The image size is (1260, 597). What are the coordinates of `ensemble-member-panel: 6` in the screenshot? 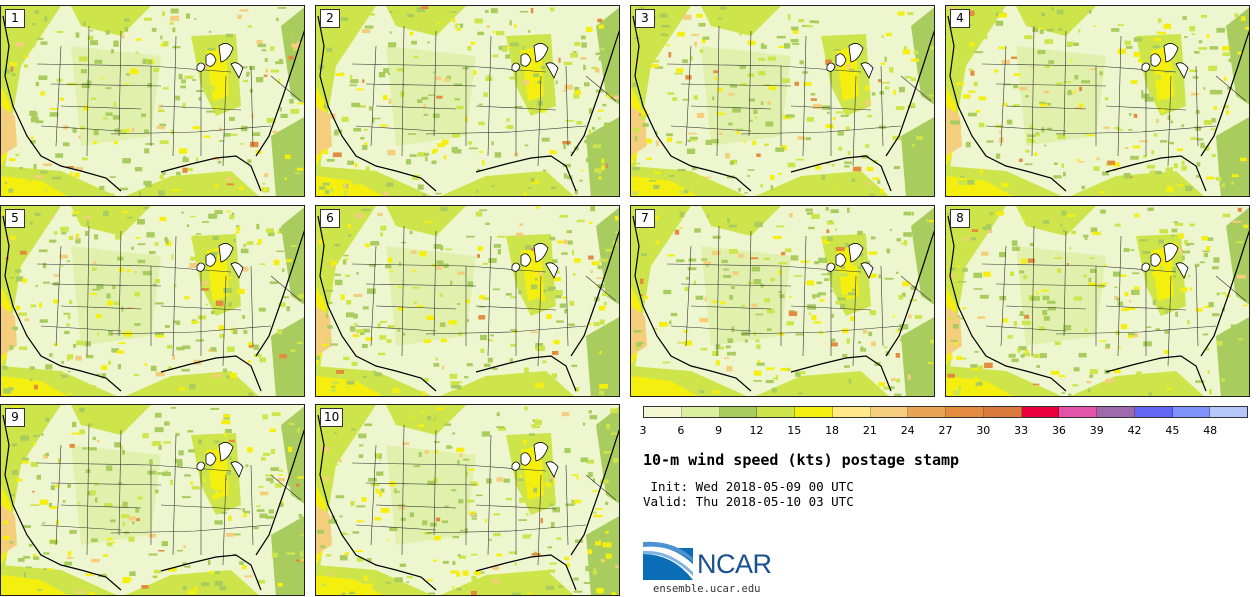 It's located at (467, 301).